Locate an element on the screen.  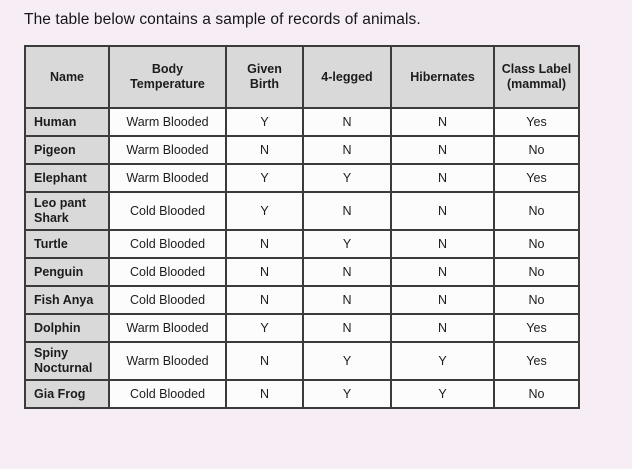
row-name-cell: Elephant is located at coordinates (67, 178).